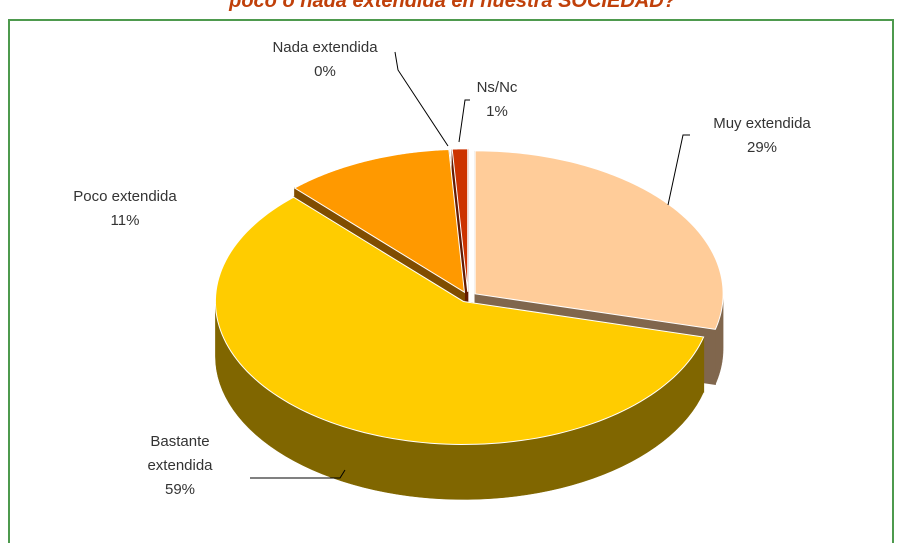  Describe the element at coordinates (497, 100) in the screenshot. I see `slice-label: Ns/Nc 1%` at that location.